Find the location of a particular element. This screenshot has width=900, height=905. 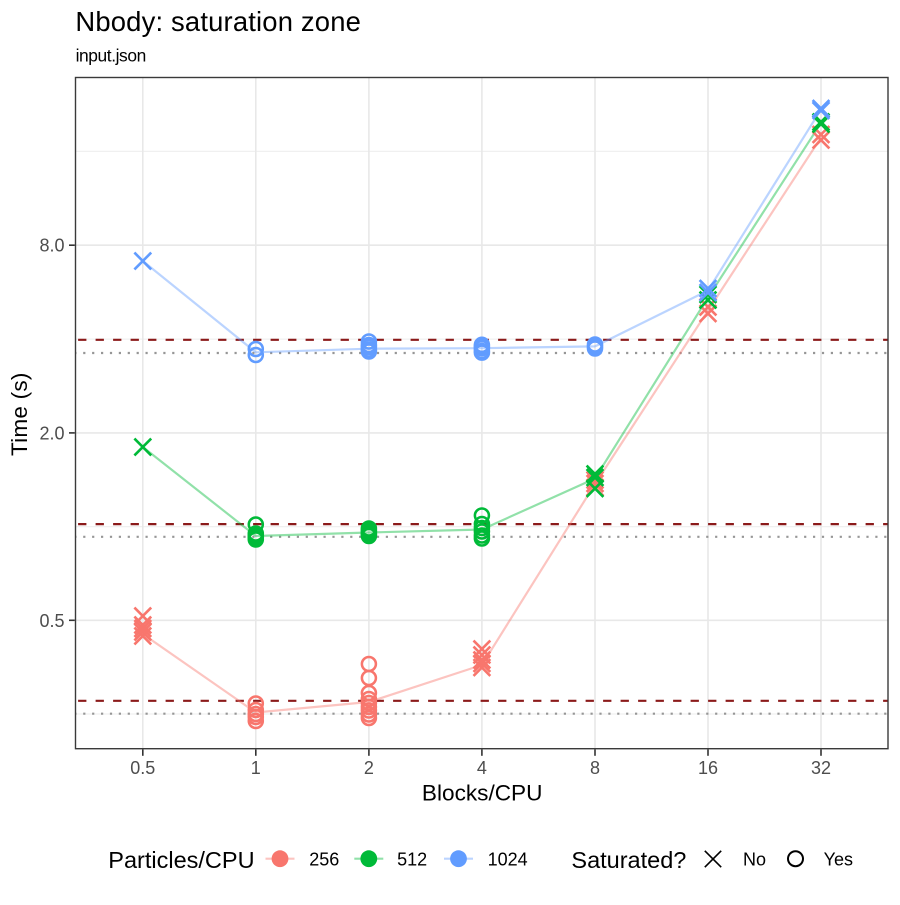

svg-text: 256 is located at coordinates (324, 859).